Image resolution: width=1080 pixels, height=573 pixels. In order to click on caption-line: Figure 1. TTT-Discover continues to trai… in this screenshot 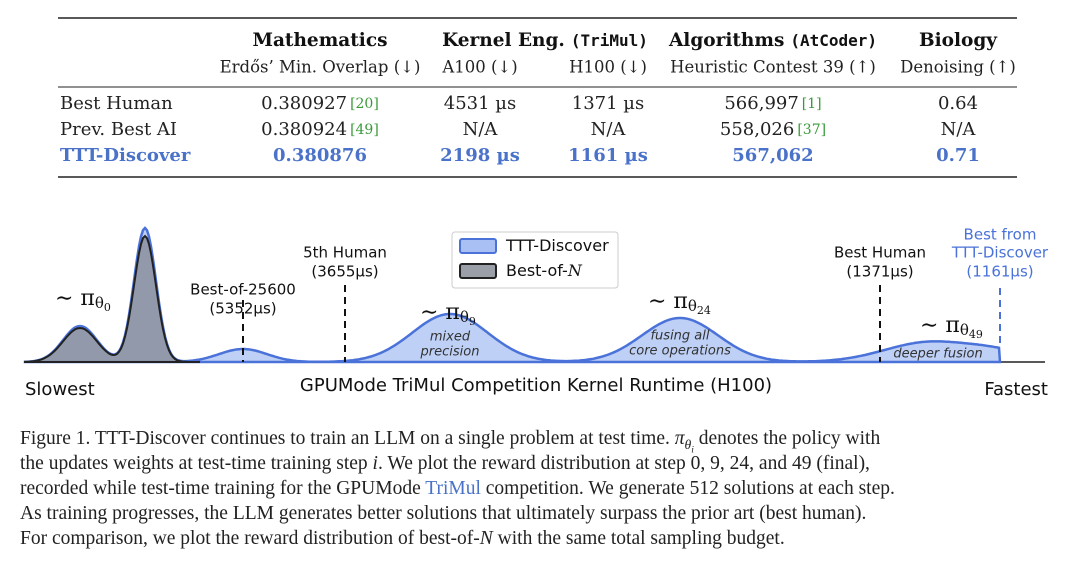, I will do `click(545, 441)`.